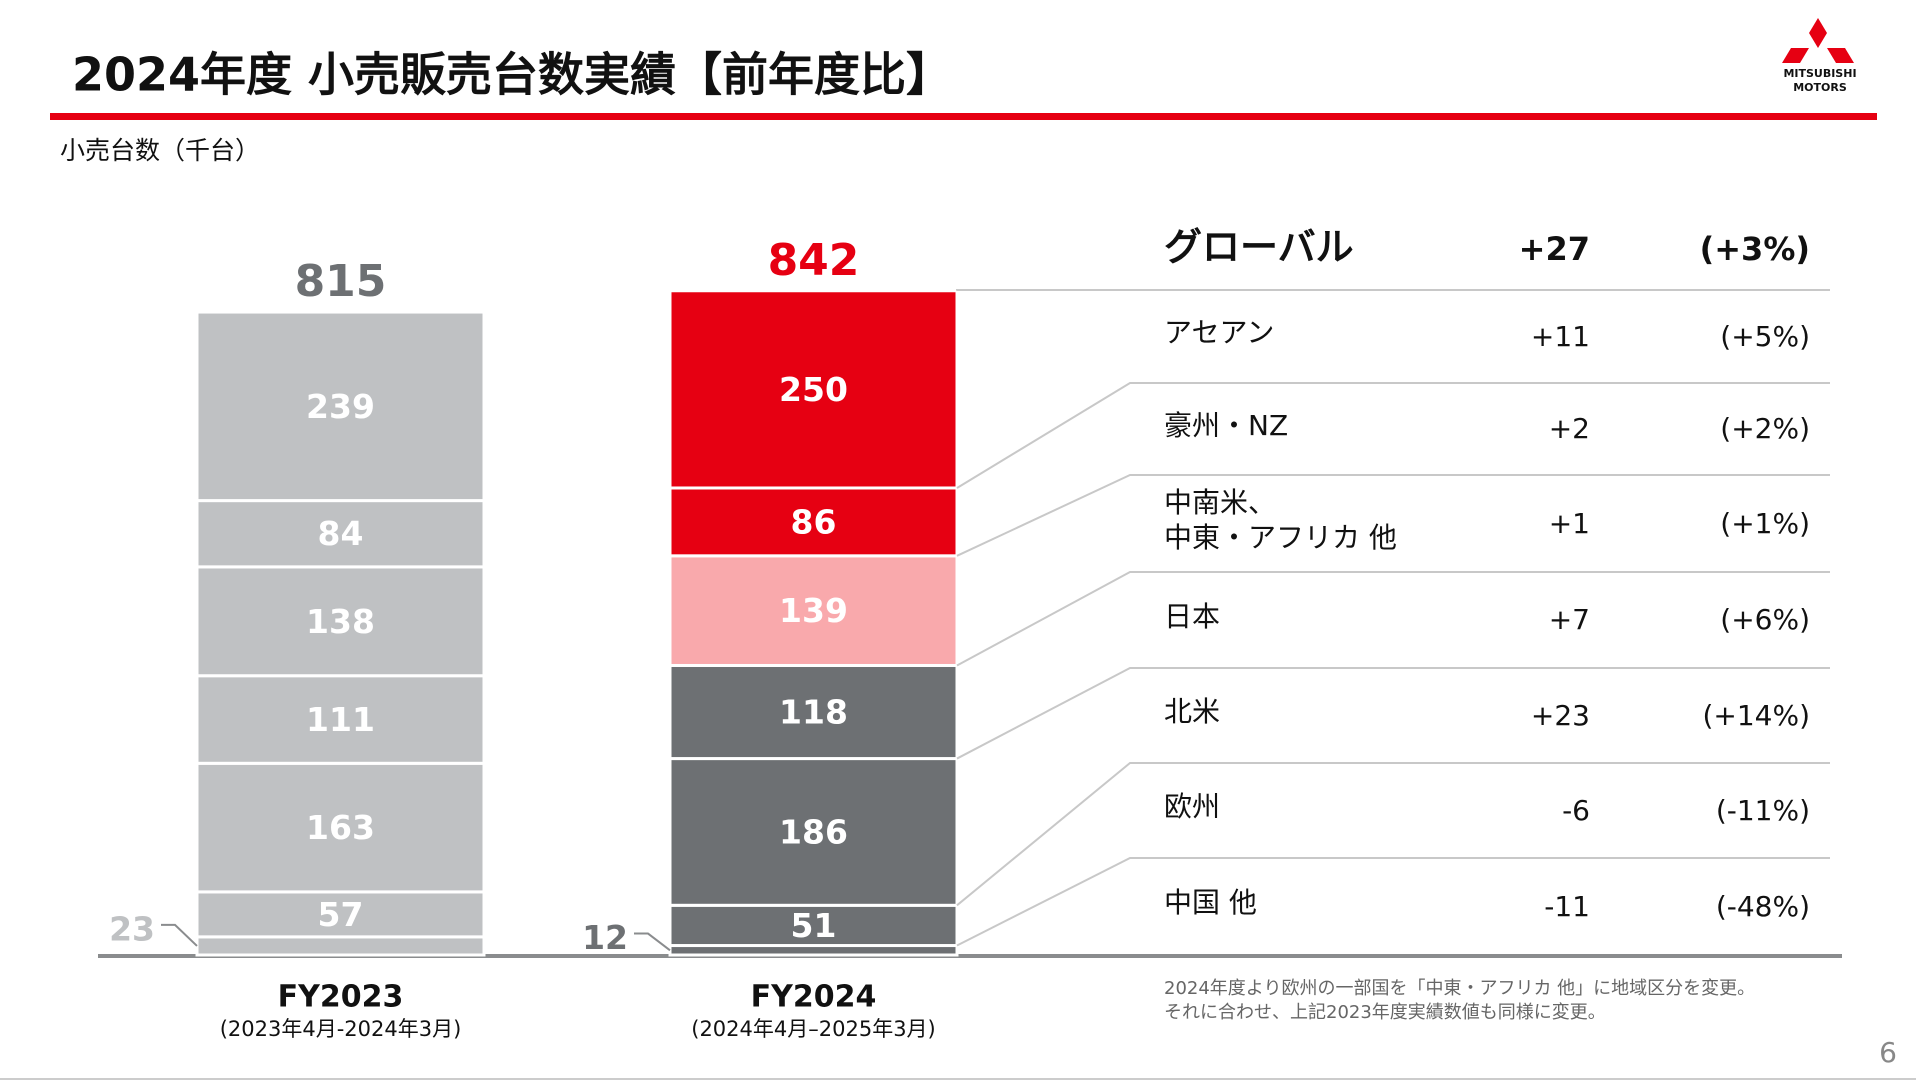  Describe the element at coordinates (1765, 428) in the screenshot. I see `region-pct: (+2%)` at that location.